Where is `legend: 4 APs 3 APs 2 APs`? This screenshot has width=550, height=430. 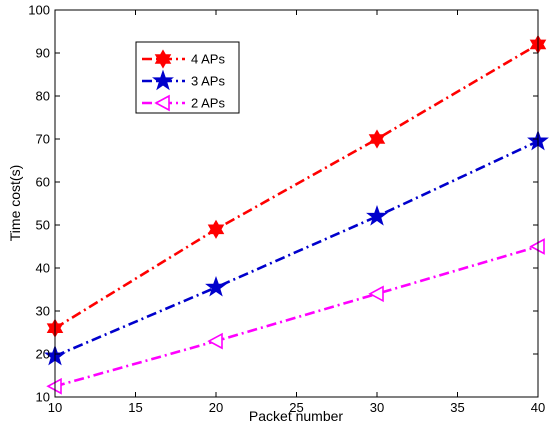 legend: 4 APs 3 APs 2 APs is located at coordinates (187, 77).